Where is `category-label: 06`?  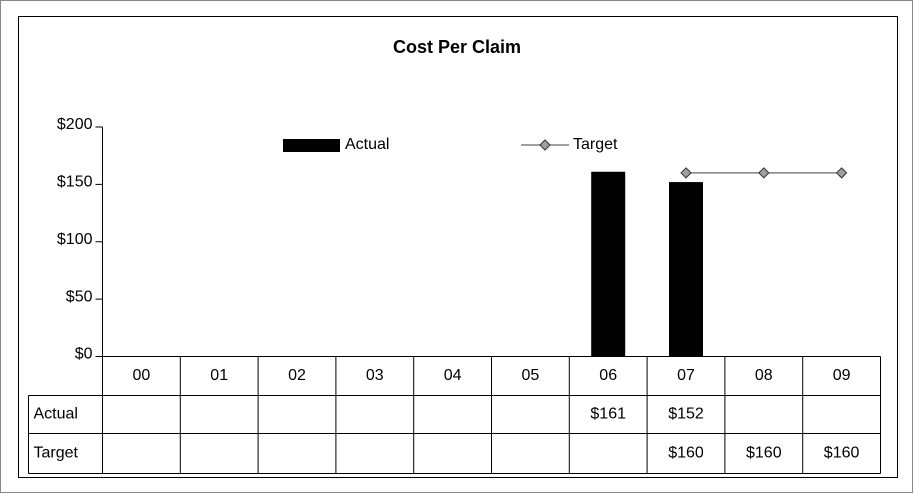 category-label: 06 is located at coordinates (608, 375).